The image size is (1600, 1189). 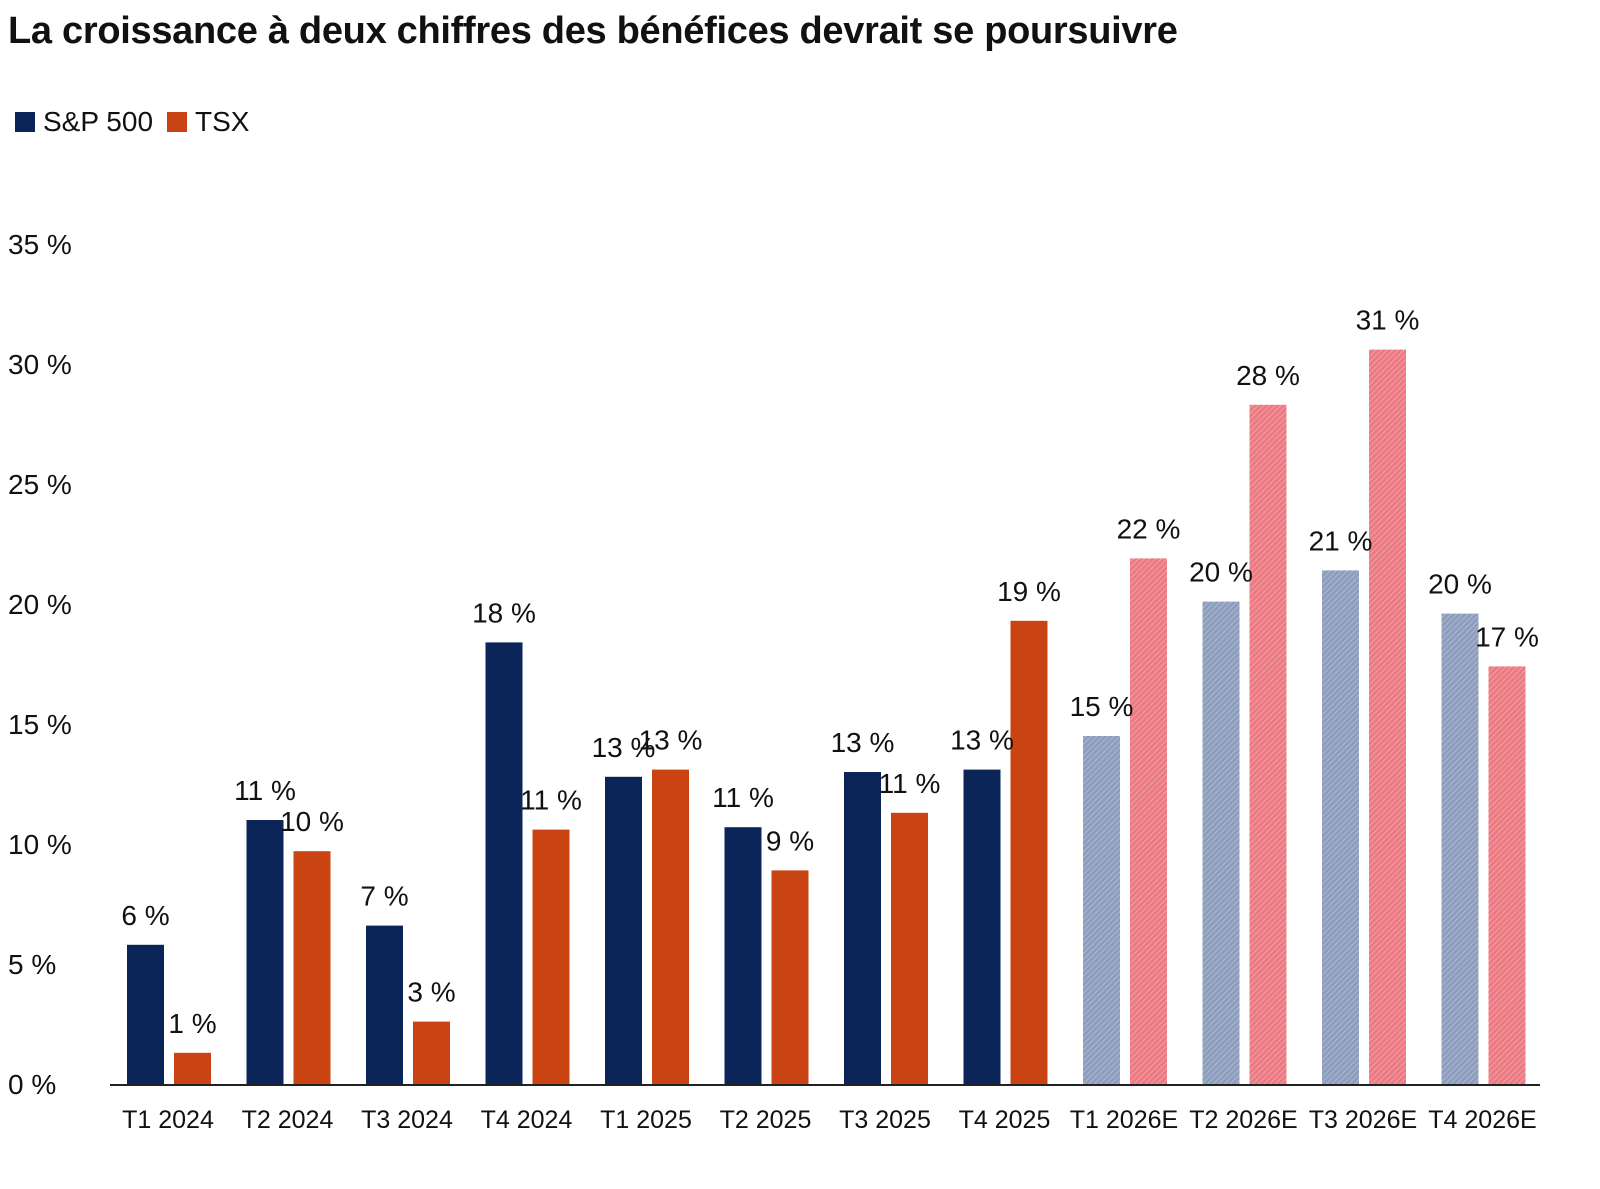 What do you see at coordinates (646, 1120) in the screenshot?
I see `x-tick-label: T1 2025` at bounding box center [646, 1120].